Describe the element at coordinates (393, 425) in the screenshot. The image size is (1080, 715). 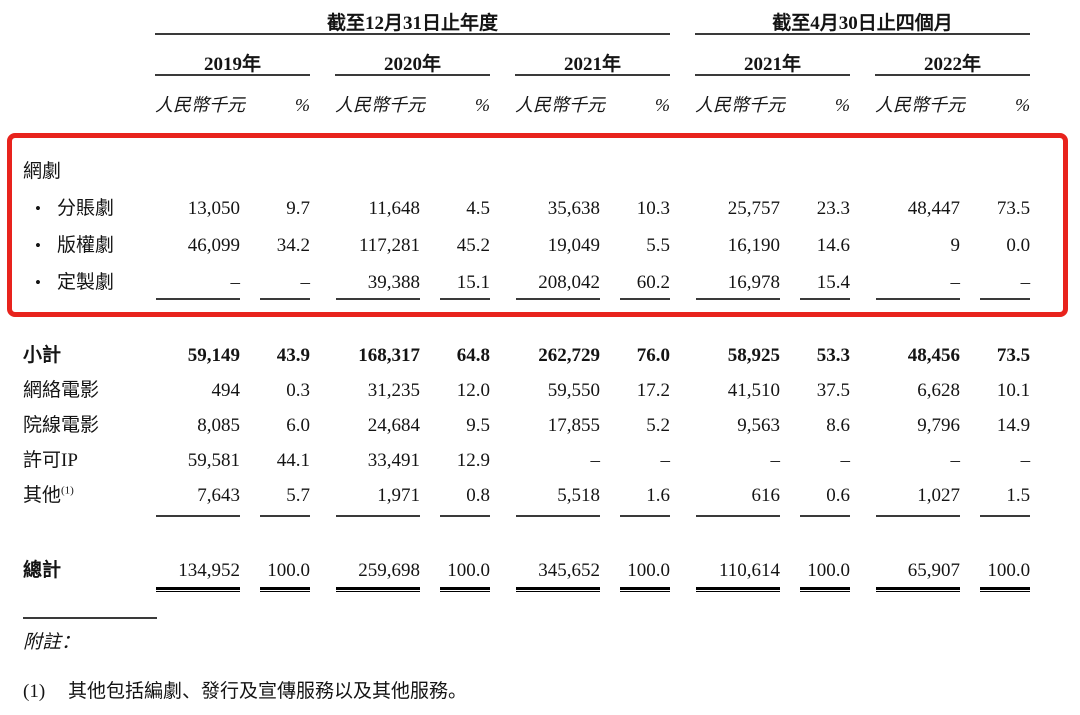
I see `table-cell: 24,684` at that location.